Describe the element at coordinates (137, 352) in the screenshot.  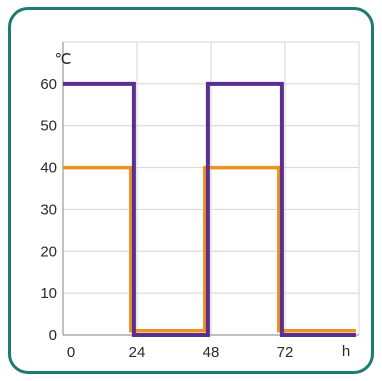
I see `x-tick-label-24: 24` at that location.